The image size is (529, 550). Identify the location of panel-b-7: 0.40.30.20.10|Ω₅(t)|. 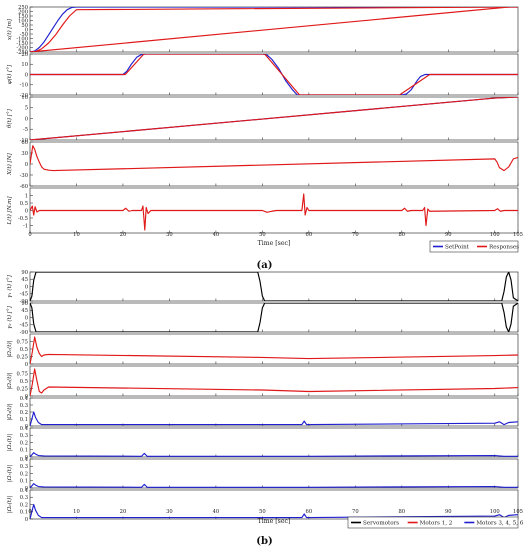
(262, 474).